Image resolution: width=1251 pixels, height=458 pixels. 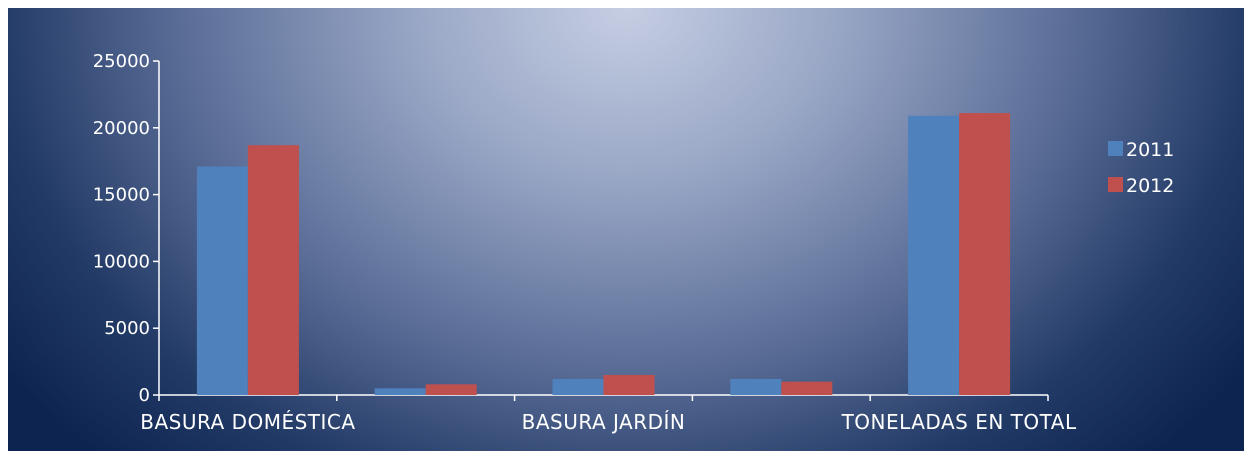 I want to click on x-category-label: BASURA JARDÍN, so click(x=604, y=422).